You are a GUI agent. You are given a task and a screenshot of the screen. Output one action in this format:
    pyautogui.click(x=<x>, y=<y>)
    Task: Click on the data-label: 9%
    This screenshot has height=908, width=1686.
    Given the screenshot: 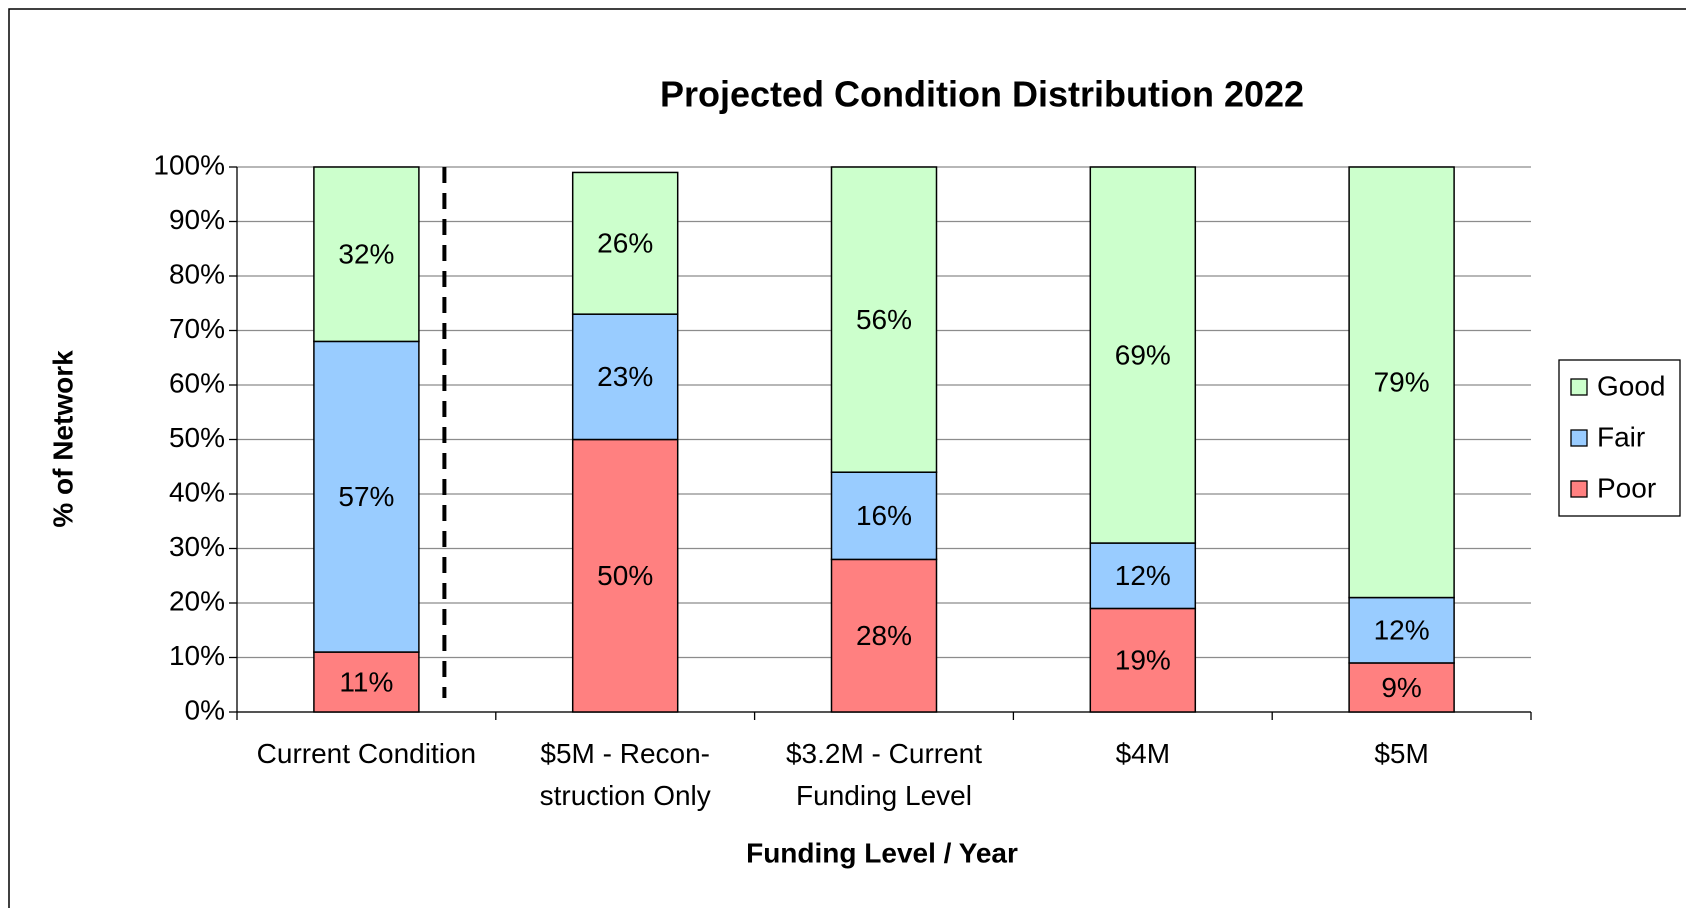 What is the action you would take?
    pyautogui.click(x=1401, y=687)
    